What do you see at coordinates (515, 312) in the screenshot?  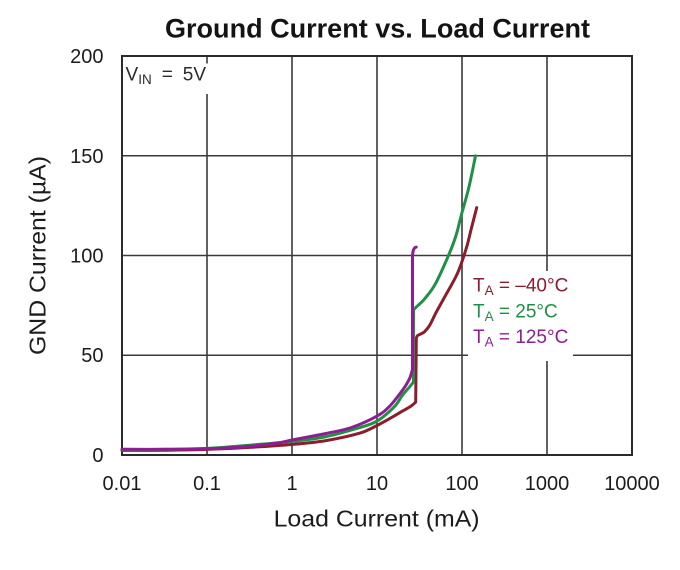 I see `svg-text: TA = 25°C` at bounding box center [515, 312].